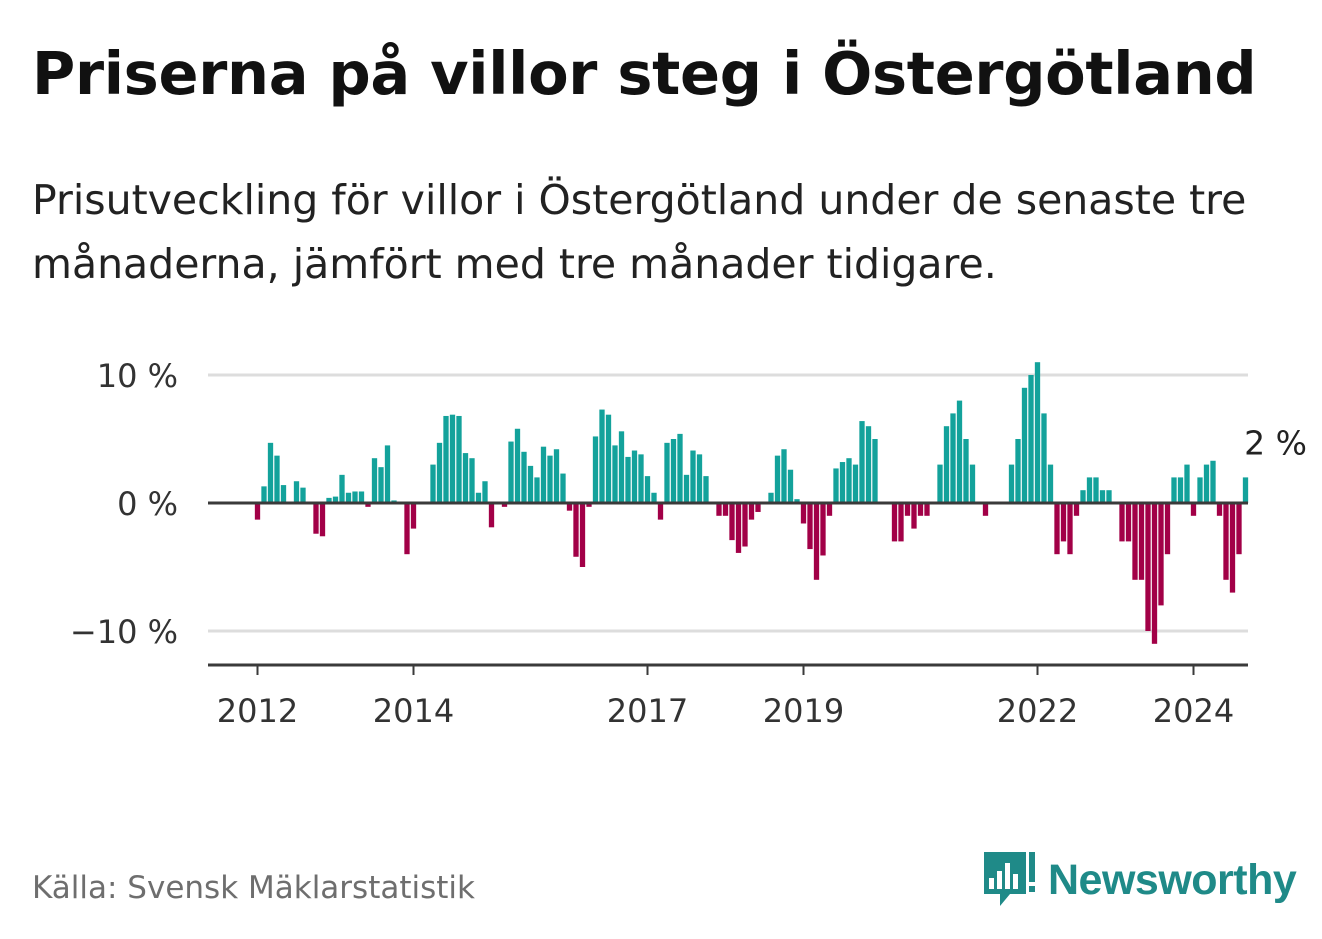 This screenshot has width=1322, height=939. What do you see at coordinates (647, 711) in the screenshot?
I see `x-tick-label: 2017` at bounding box center [647, 711].